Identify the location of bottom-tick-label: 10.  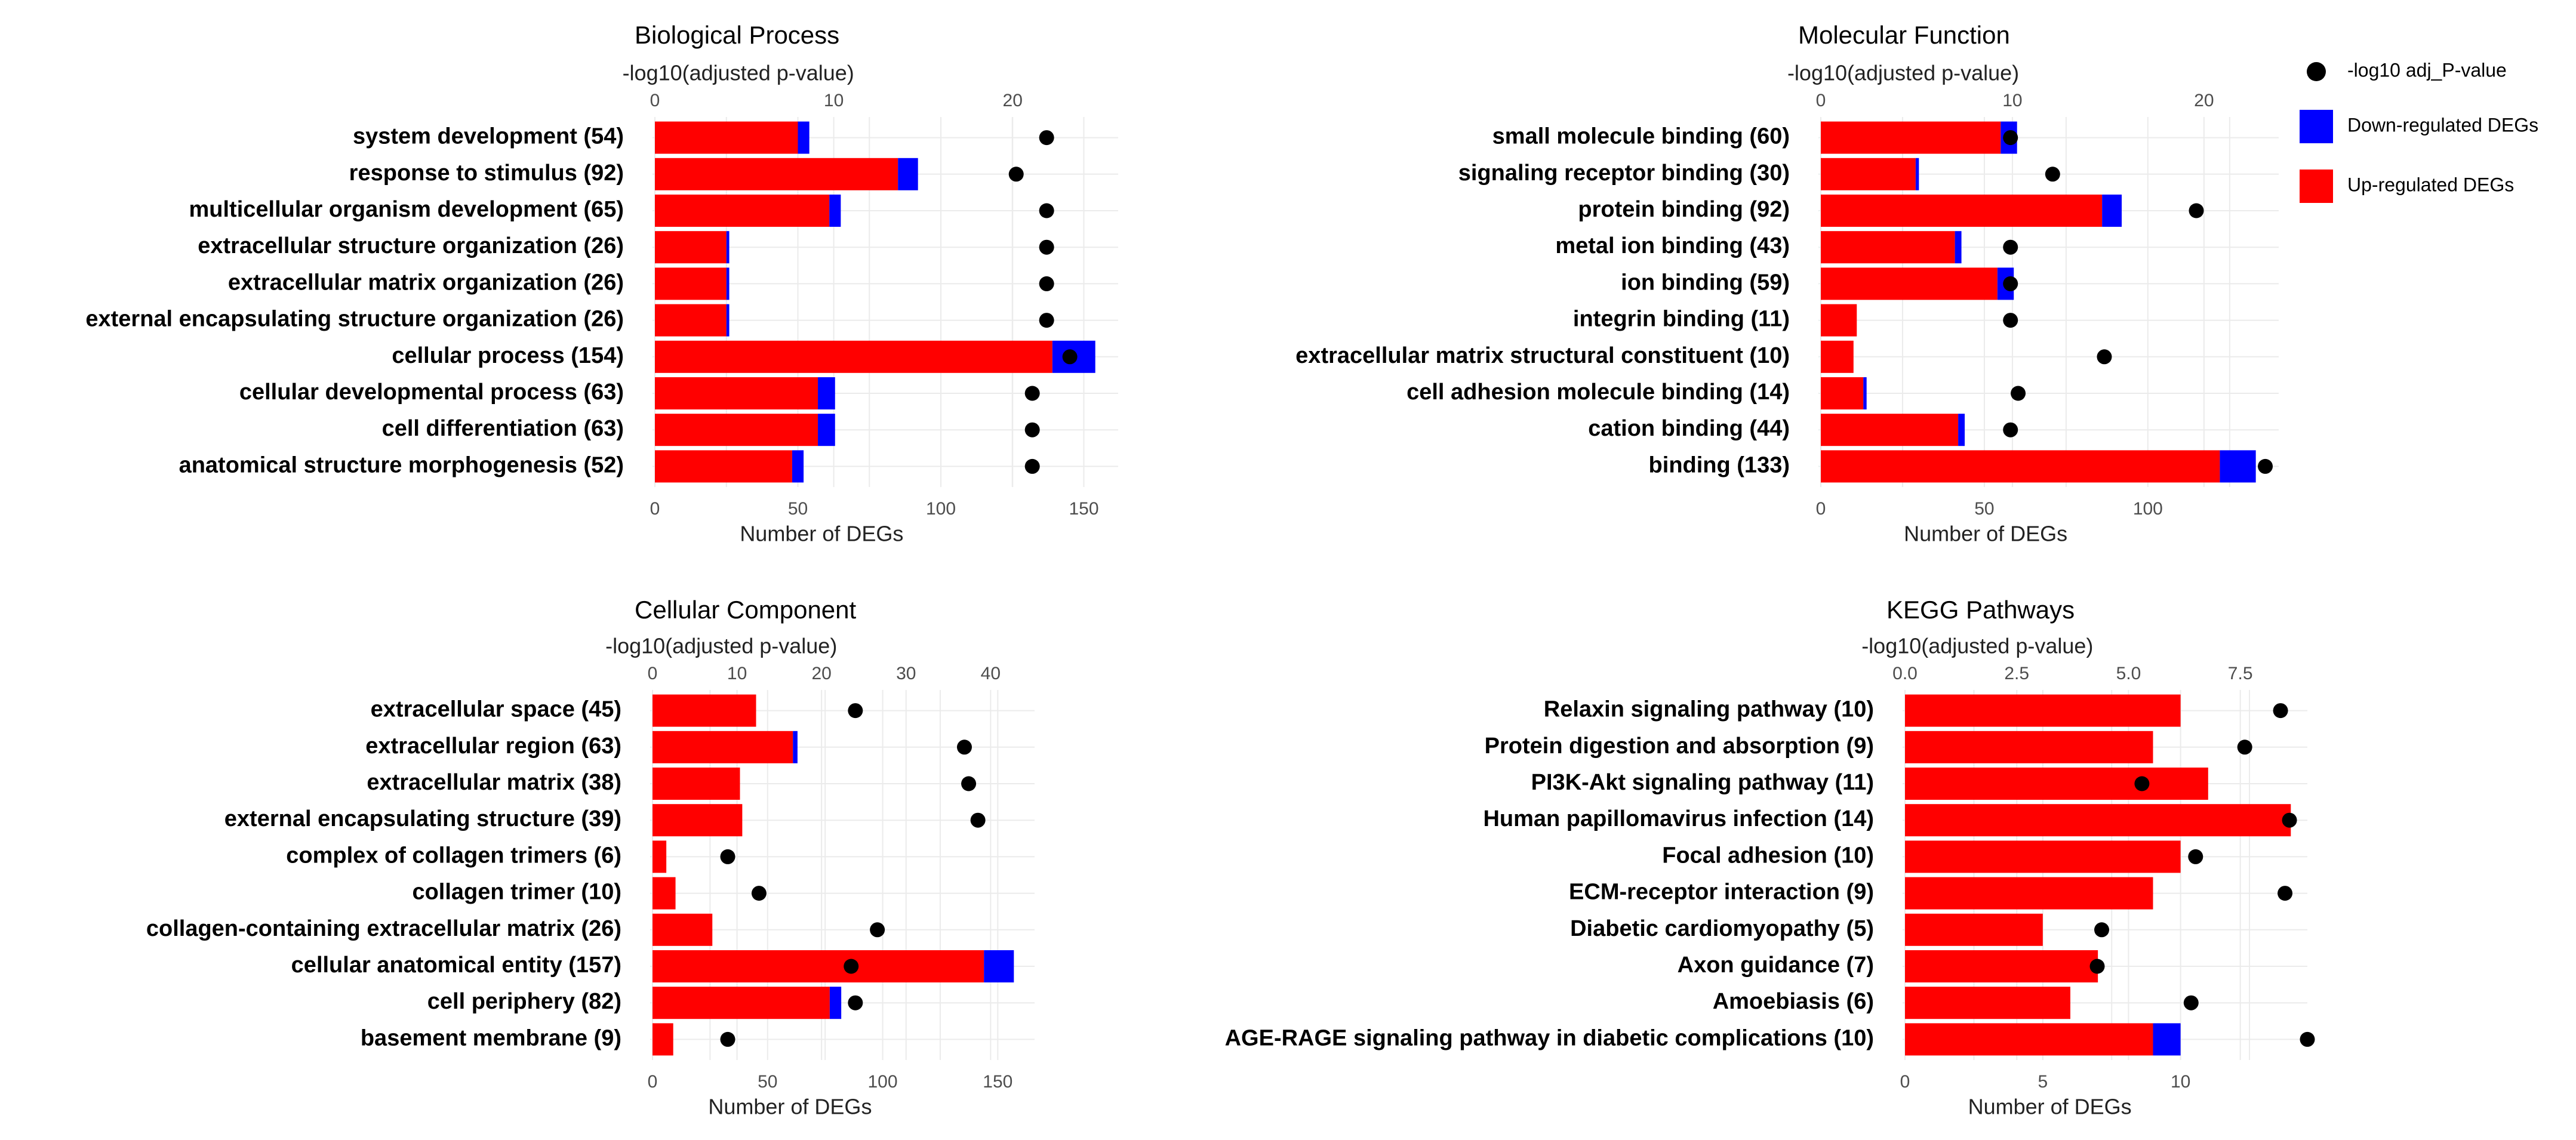
(2180, 1082).